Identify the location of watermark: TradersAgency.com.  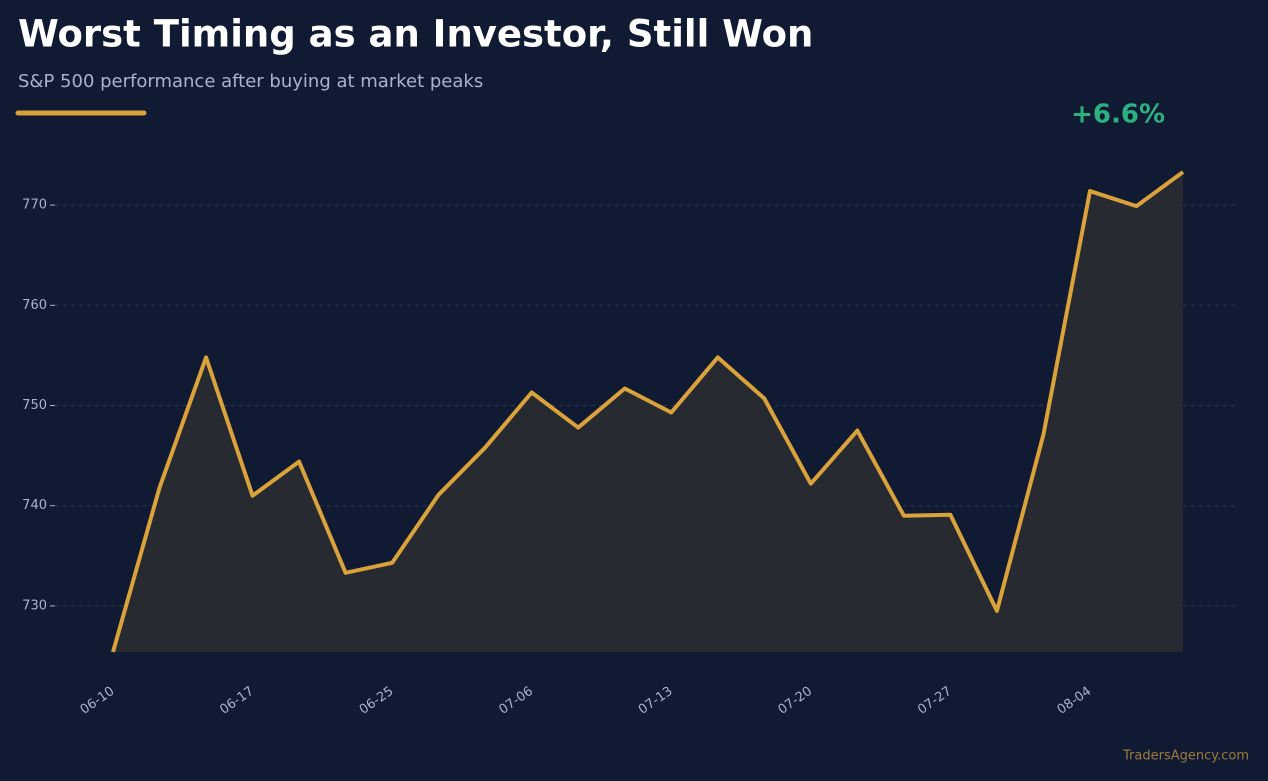
(1185, 756).